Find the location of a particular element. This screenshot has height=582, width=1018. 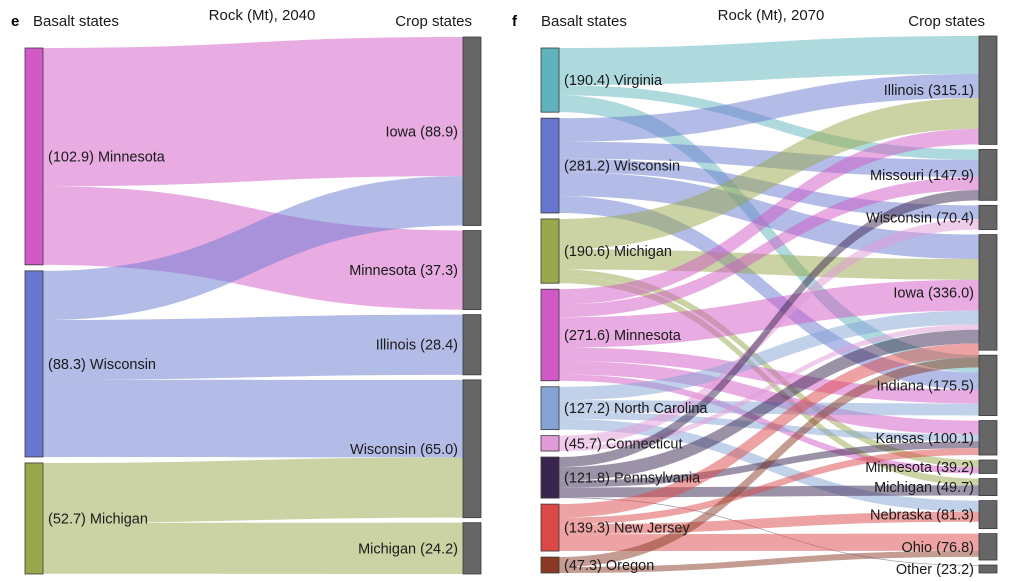

flow-oregon-to-ohio is located at coordinates (769, 561).